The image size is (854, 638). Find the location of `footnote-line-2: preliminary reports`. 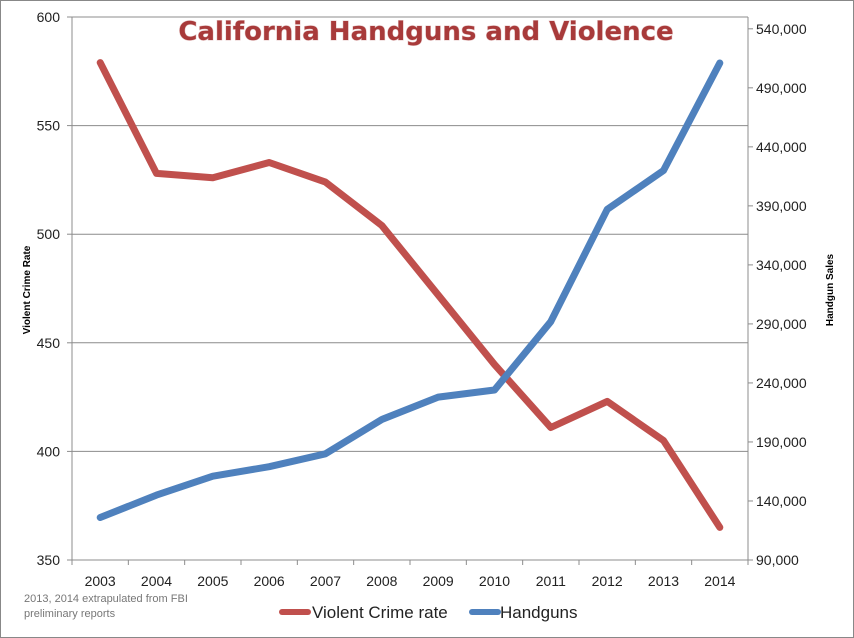

footnote-line-2: preliminary reports is located at coordinates (70, 614).